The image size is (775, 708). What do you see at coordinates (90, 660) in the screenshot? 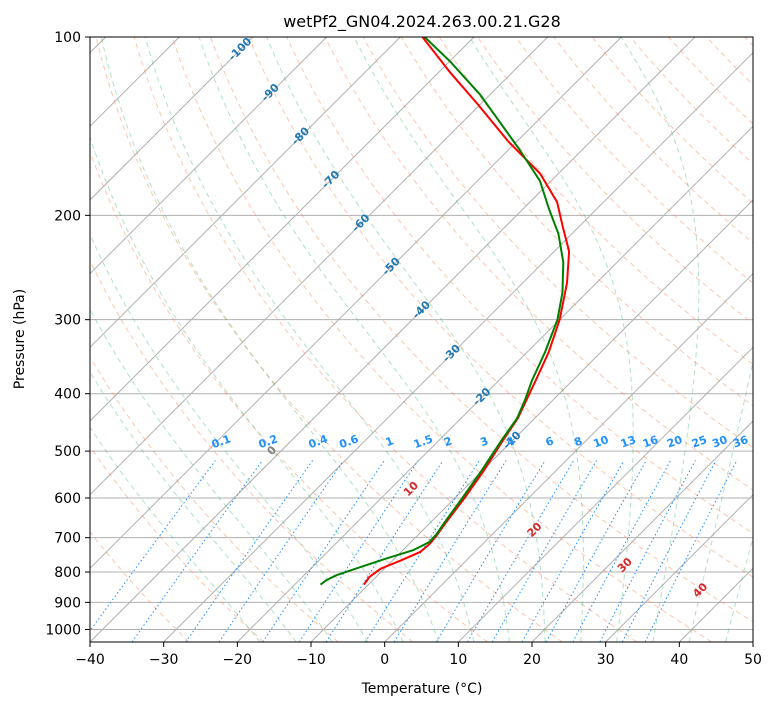
I see `x-tick-label: −40` at bounding box center [90, 660].